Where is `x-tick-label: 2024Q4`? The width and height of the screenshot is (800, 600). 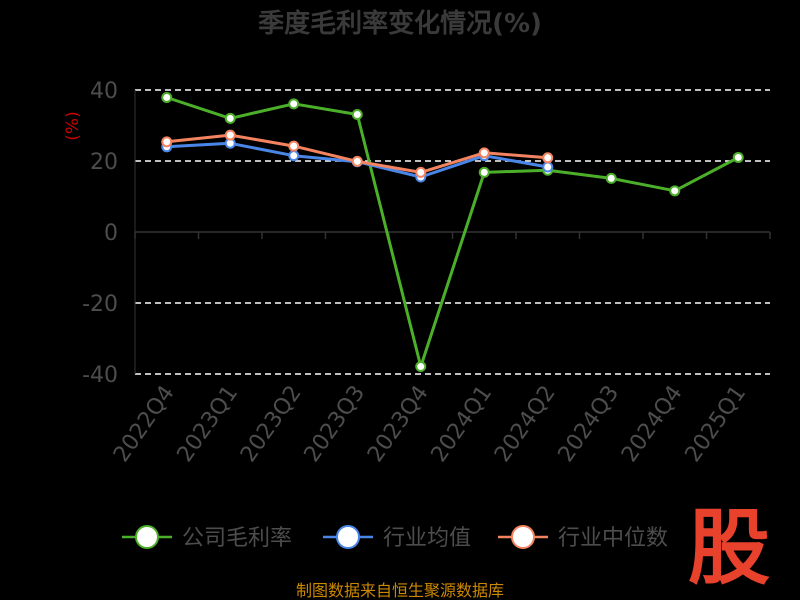
x-tick-label: 2024Q4 is located at coordinates (652, 424).